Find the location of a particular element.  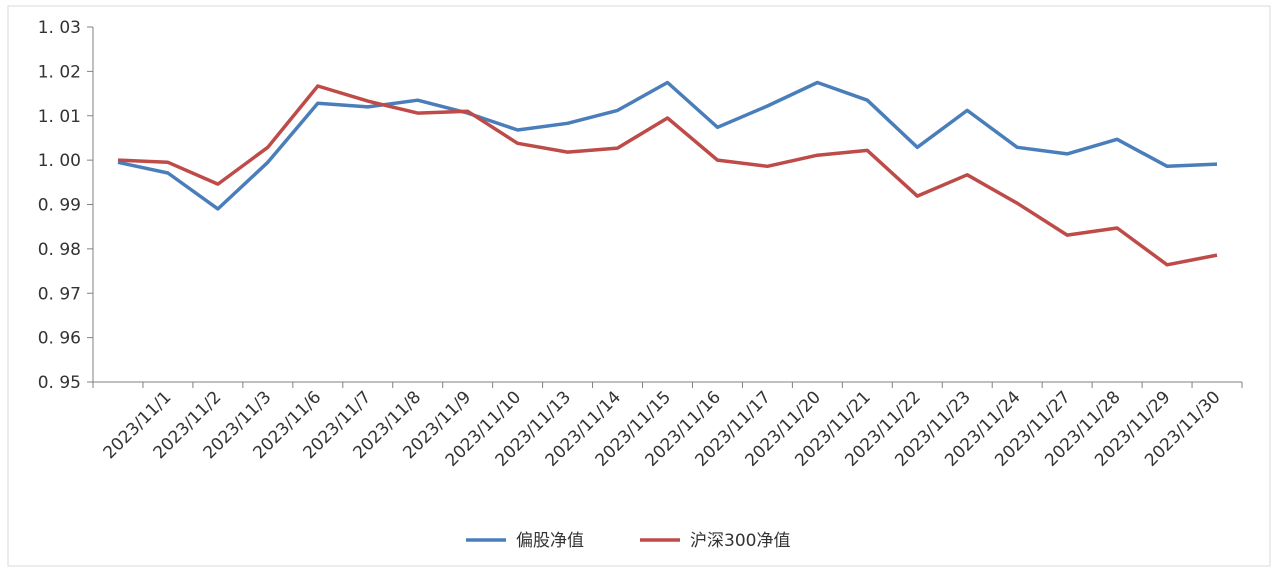

y-tick-label: 0. 99 is located at coordinates (59, 206).